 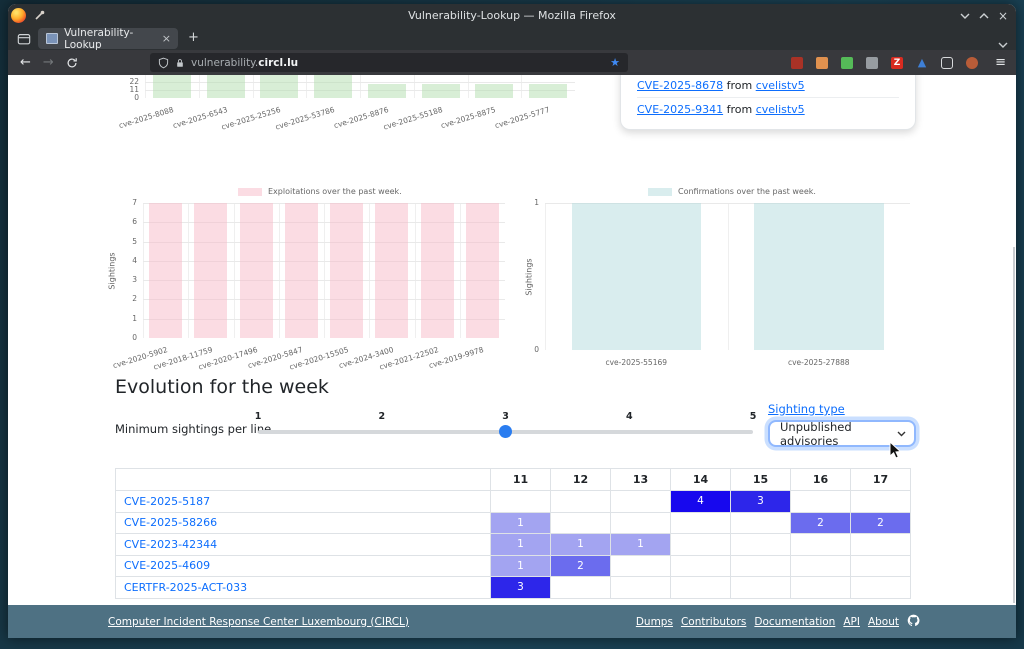 I want to click on github-icon, so click(x=913, y=621).